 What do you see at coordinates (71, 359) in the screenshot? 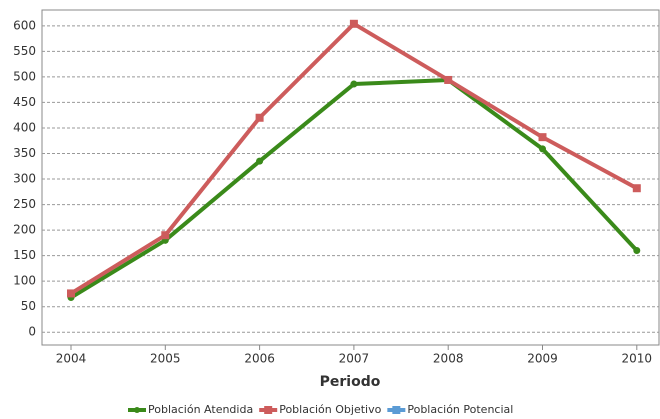
I see `x-tick-label: 2004` at bounding box center [71, 359].